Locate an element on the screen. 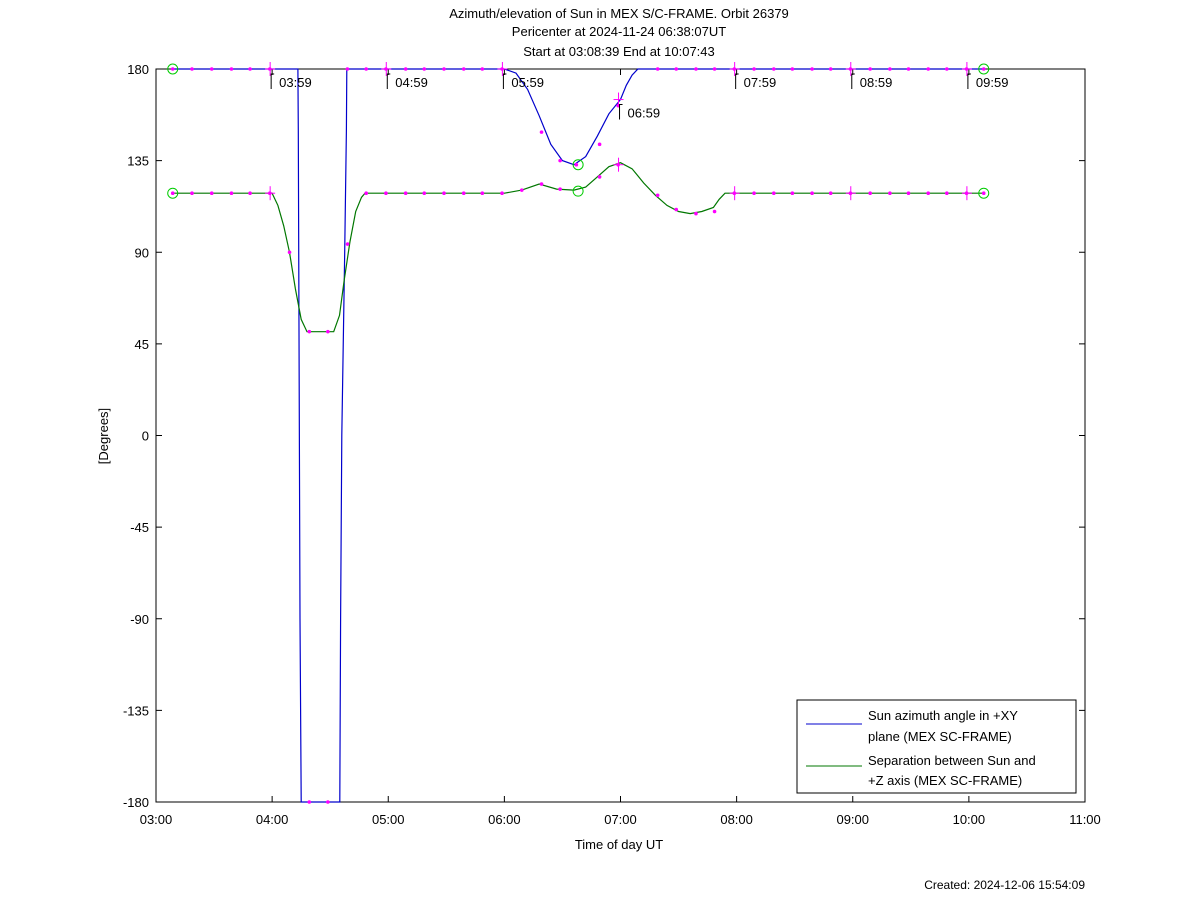  legend-label-azimuth-line-2: plane (MEX SC-FRAME) is located at coordinates (940, 736).